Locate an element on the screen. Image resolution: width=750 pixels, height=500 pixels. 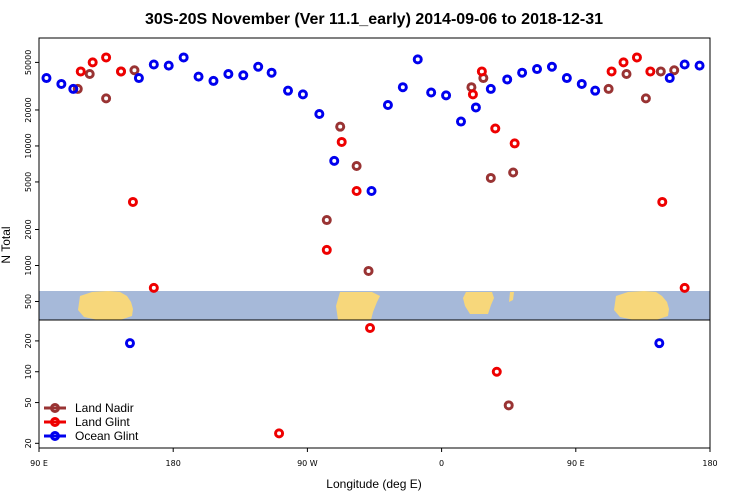
legend-label-ocean-glint: Ocean Glint is located at coordinates (107, 436).